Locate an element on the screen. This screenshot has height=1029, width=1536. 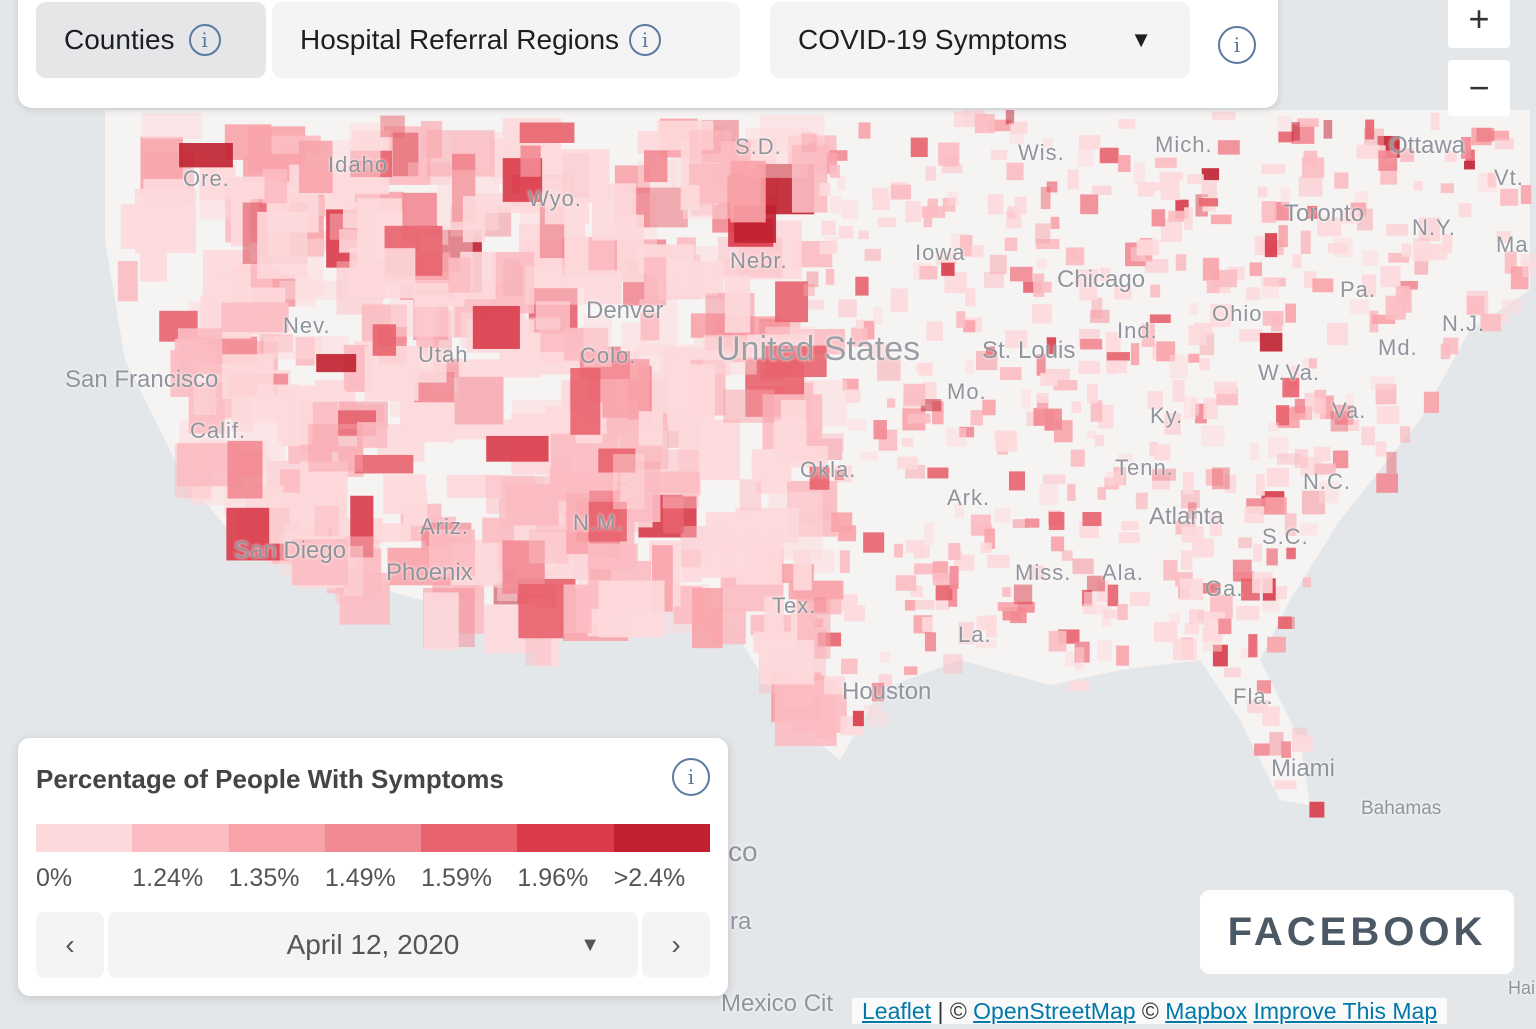
leaflet-link: Leaflet is located at coordinates (897, 1011).